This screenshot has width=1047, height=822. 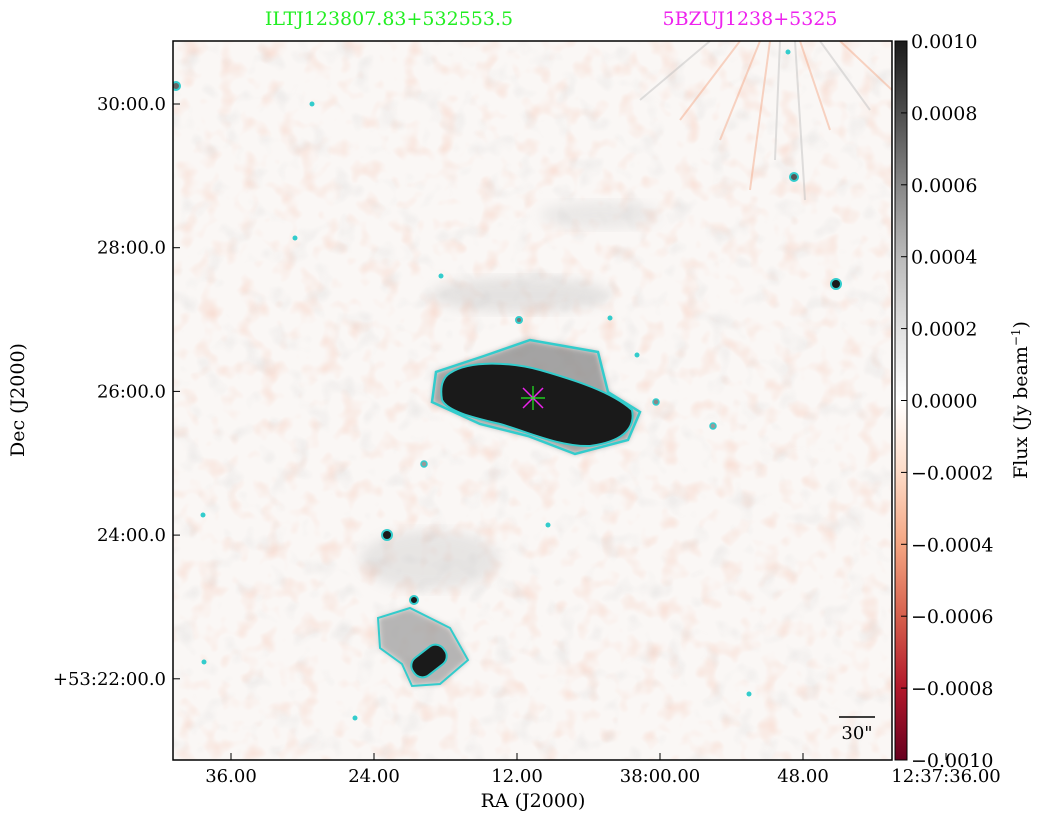 I want to click on colorbar-tick-label: −0.0008, so click(x=952, y=689).